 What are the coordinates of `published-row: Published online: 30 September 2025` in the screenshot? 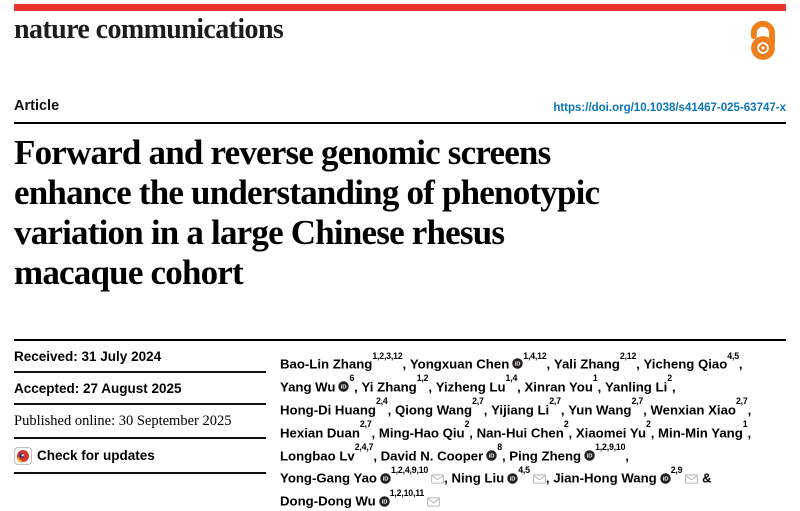 It's located at (140, 422).